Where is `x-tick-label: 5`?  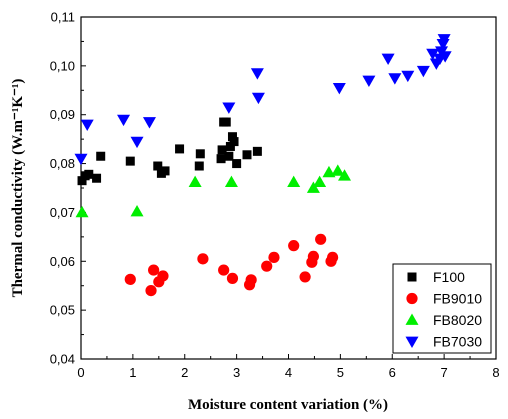
x-tick-label: 5 is located at coordinates (340, 372).